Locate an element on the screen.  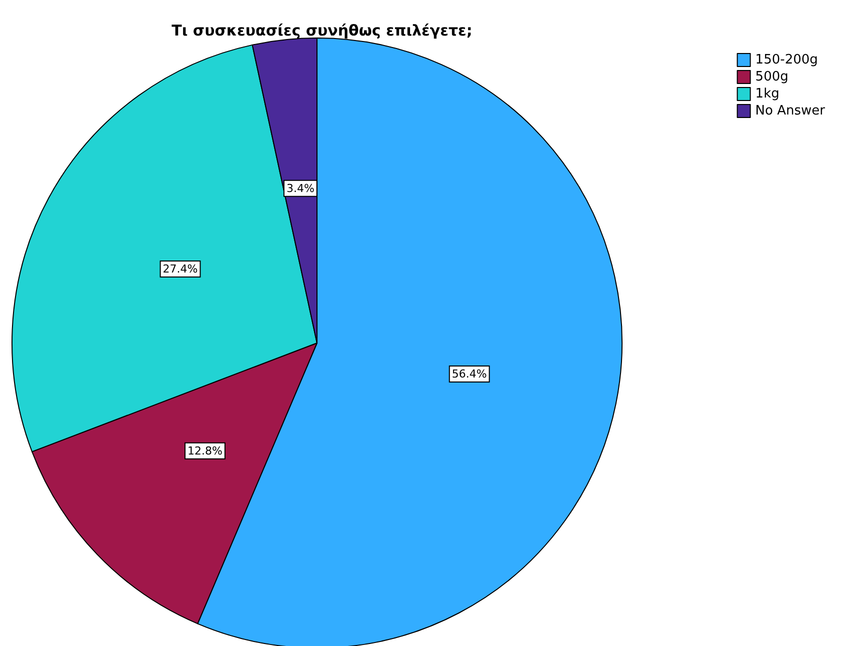
data-label: 12.8% is located at coordinates (205, 451).